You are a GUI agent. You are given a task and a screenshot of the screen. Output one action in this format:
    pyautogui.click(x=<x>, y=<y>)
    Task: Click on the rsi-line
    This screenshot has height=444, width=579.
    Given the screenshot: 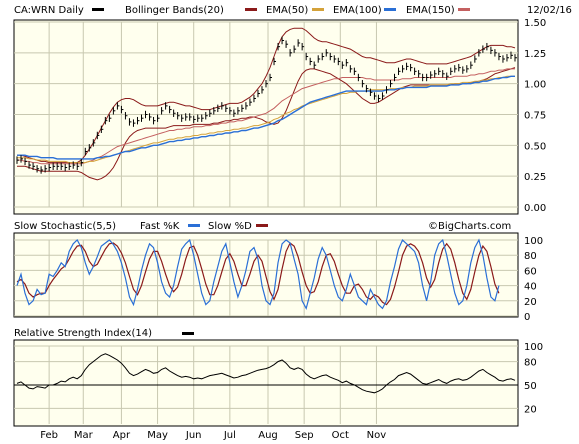 What is the action you would take?
    pyautogui.click(x=266, y=373)
    